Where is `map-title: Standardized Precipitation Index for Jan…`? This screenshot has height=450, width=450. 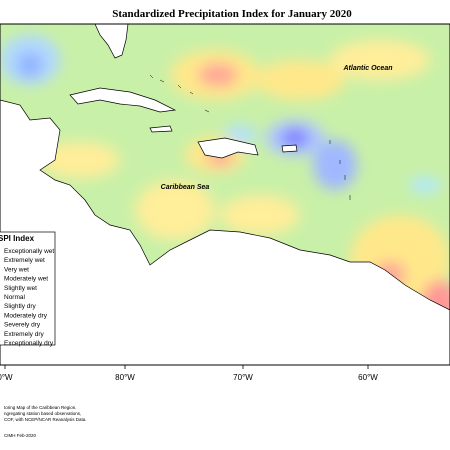
map-title: Standardized Precipitation Index for Jan… is located at coordinates (232, 14).